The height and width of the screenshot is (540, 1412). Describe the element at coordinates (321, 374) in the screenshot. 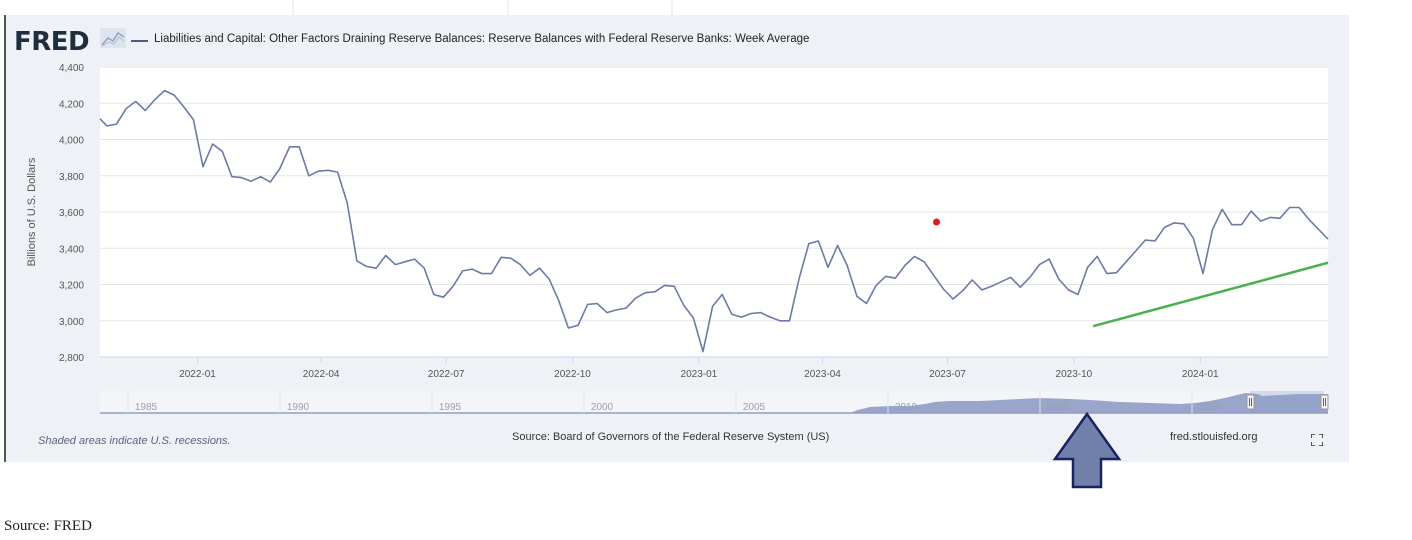

I see `x-tick-label: 2022-04` at that location.